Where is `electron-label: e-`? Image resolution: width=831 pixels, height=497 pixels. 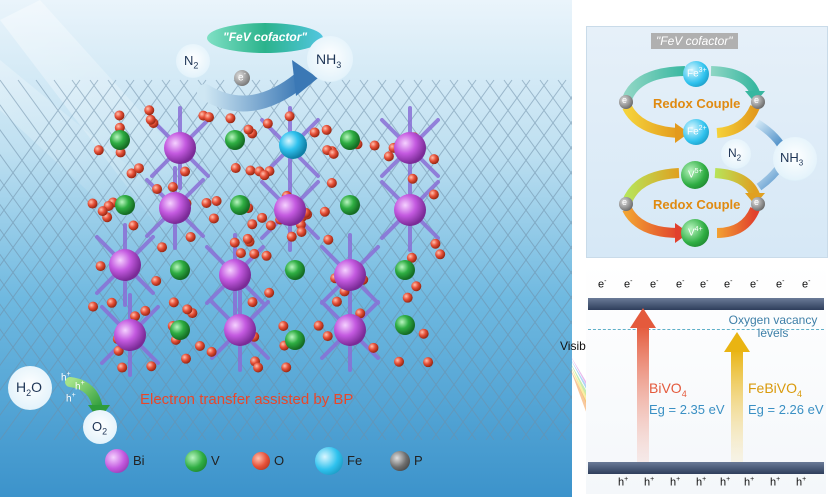
electron-label: e- is located at coordinates (242, 77).